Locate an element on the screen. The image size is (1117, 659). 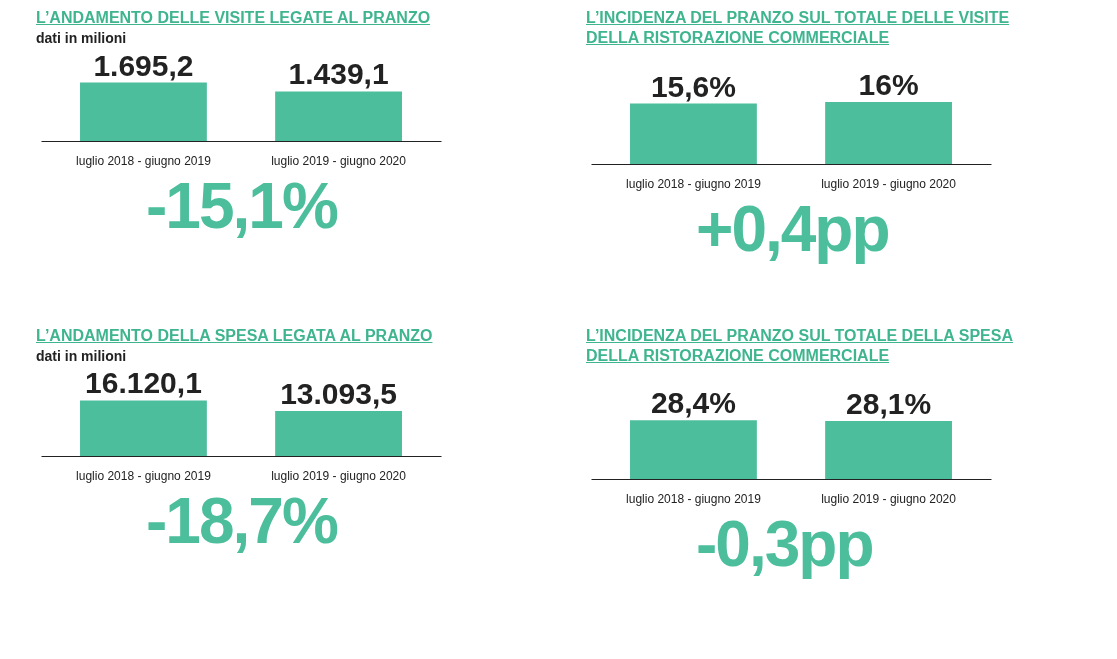
chart-title: L’ANDAMENTO DELLE VISITE LEGATE AL PRANZO is located at coordinates (234, 18).